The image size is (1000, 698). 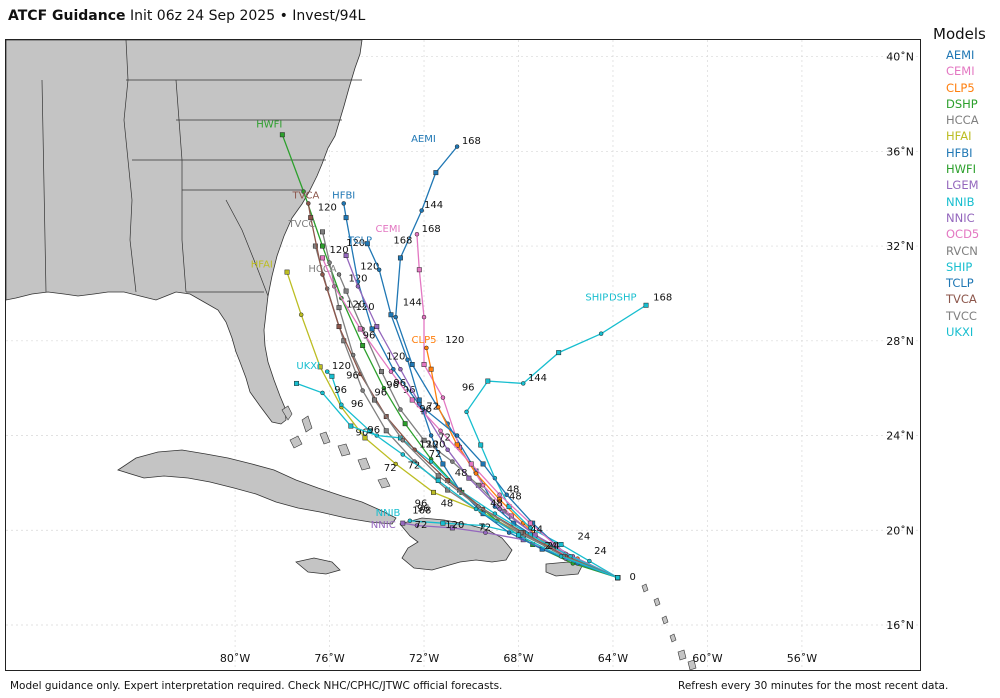 What do you see at coordinates (308, 366) in the screenshot?
I see `model-name-label: UKXI` at bounding box center [308, 366].